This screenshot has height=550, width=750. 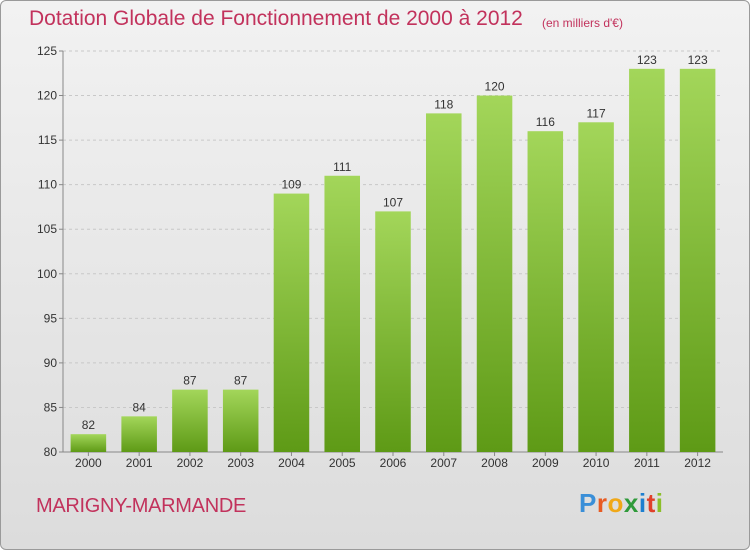 What do you see at coordinates (596, 463) in the screenshot?
I see `x-tick-label: 2010` at bounding box center [596, 463].